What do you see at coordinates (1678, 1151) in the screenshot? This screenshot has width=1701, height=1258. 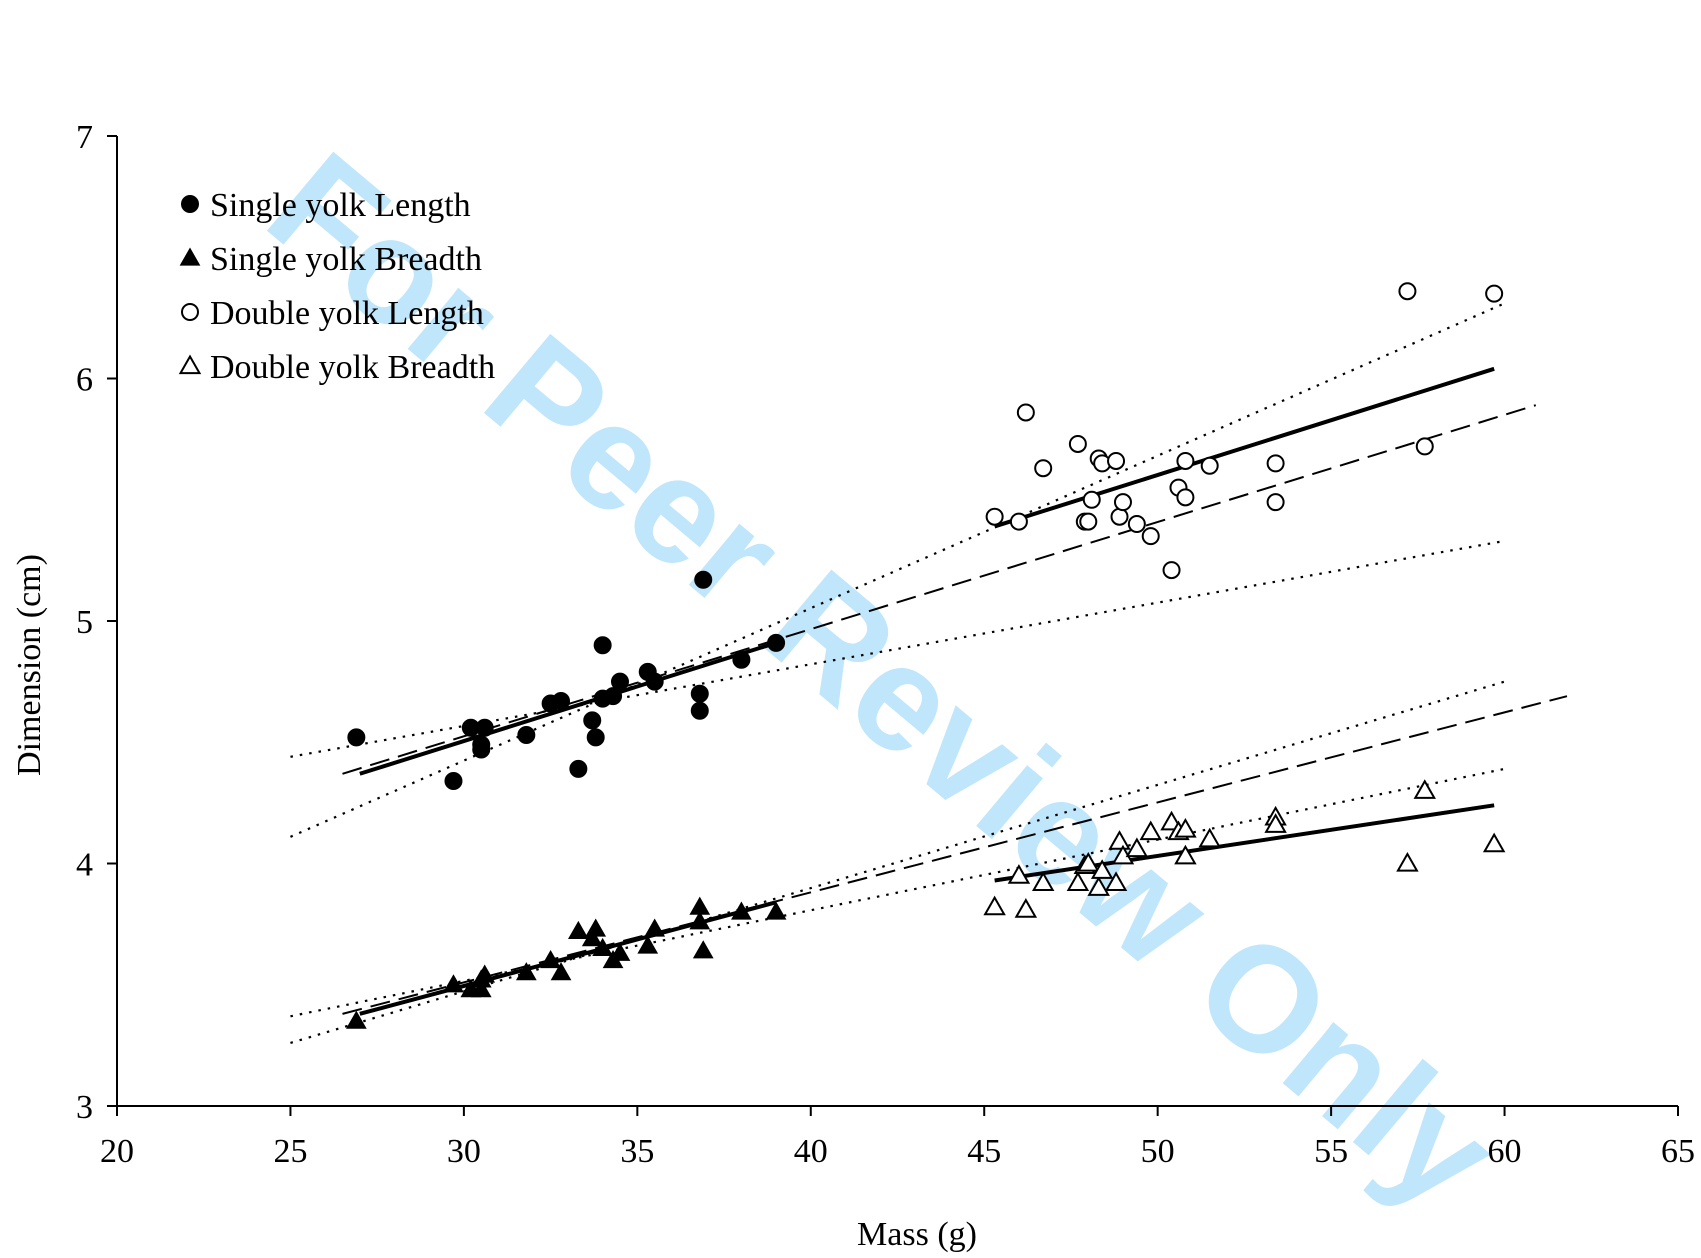 I see `x-tick-label: 65` at bounding box center [1678, 1151].